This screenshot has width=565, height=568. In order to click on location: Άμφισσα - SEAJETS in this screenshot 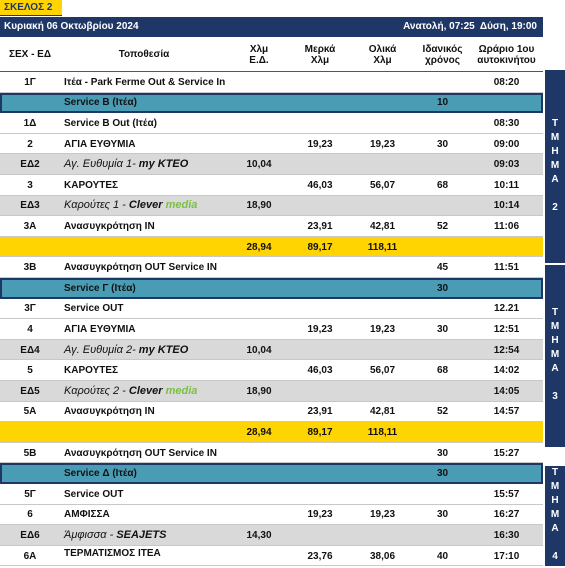, I will do `click(146, 535)`.